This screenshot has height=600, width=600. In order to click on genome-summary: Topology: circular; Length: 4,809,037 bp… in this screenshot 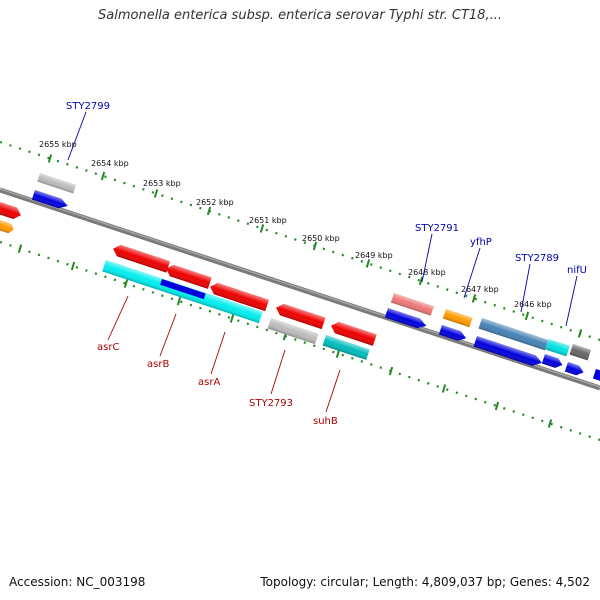, I will do `click(425, 582)`.